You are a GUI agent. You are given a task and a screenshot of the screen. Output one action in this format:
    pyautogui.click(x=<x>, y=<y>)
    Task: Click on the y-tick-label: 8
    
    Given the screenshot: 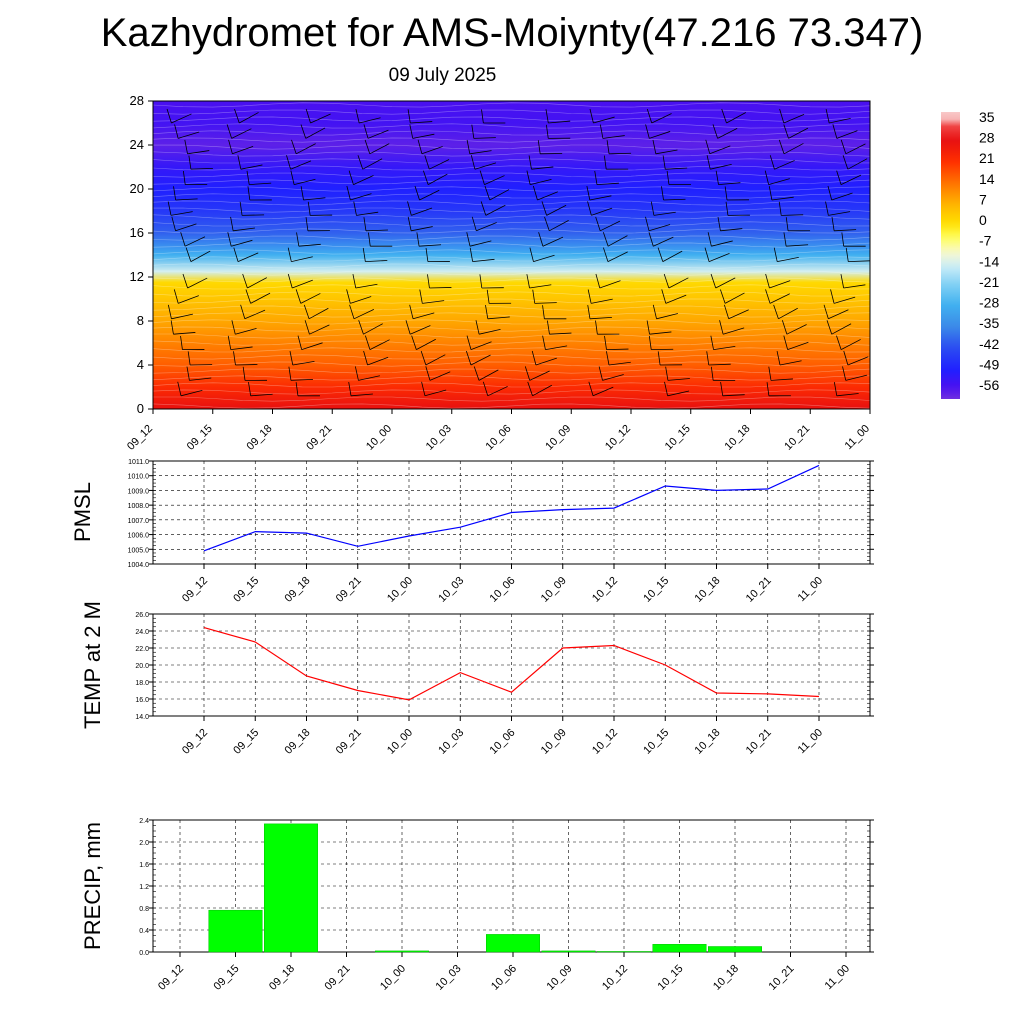 What is the action you would take?
    pyautogui.click(x=140, y=320)
    